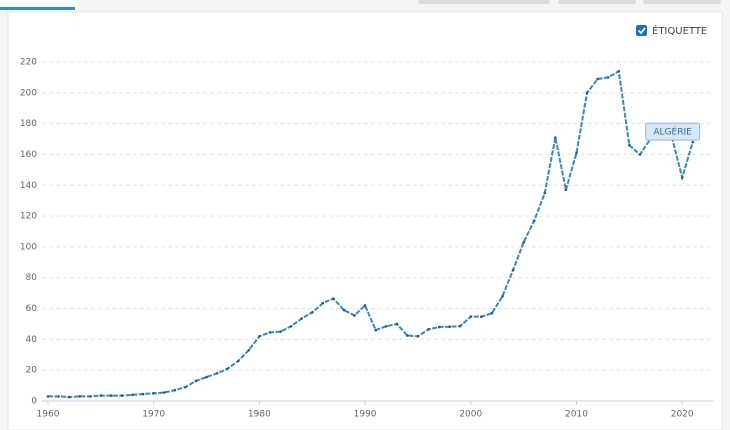  Describe the element at coordinates (153, 415) in the screenshot. I see `x-tick-label: 1970` at that location.